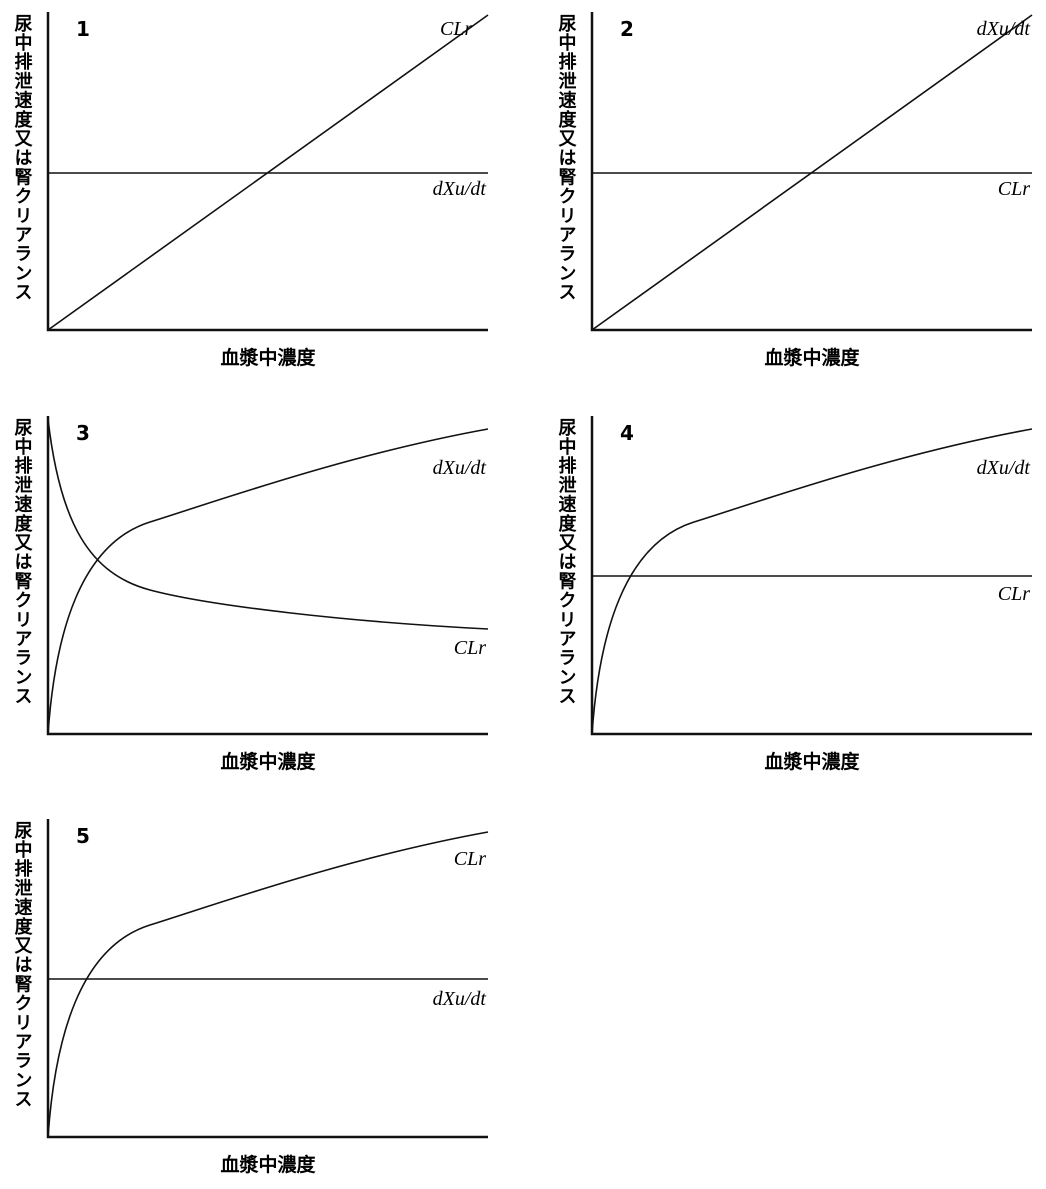 This screenshot has height=1189, width=1046. What do you see at coordinates (627, 29) in the screenshot?
I see `panel-number: 2` at bounding box center [627, 29].